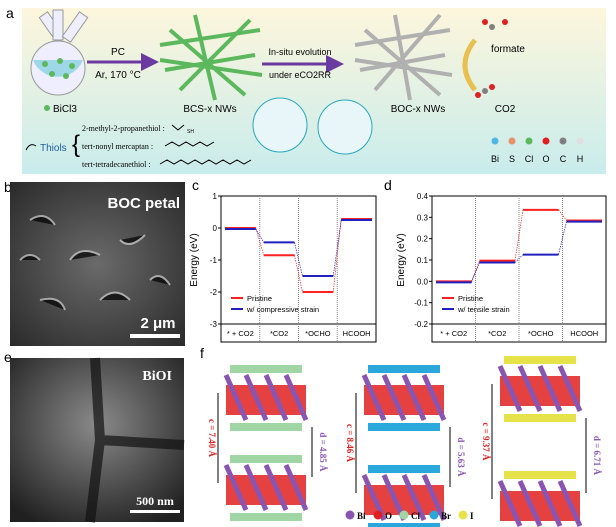 The width and height of the screenshot is (616, 527). What do you see at coordinates (495, 159) in the screenshot?
I see `legend-label: Bi` at bounding box center [495, 159].